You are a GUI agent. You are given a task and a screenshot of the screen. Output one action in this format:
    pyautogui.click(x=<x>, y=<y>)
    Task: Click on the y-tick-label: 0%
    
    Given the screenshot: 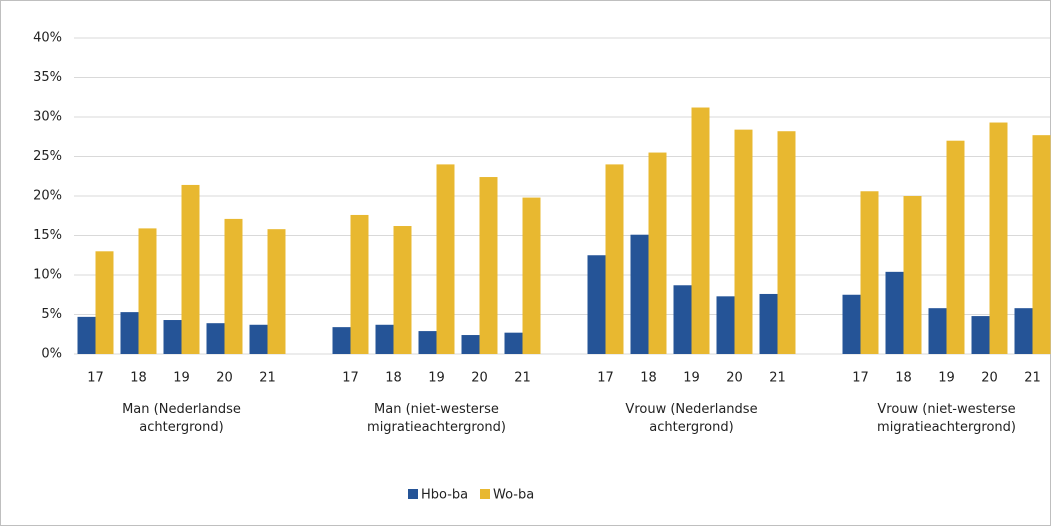 What is the action you would take?
    pyautogui.click(x=51, y=354)
    